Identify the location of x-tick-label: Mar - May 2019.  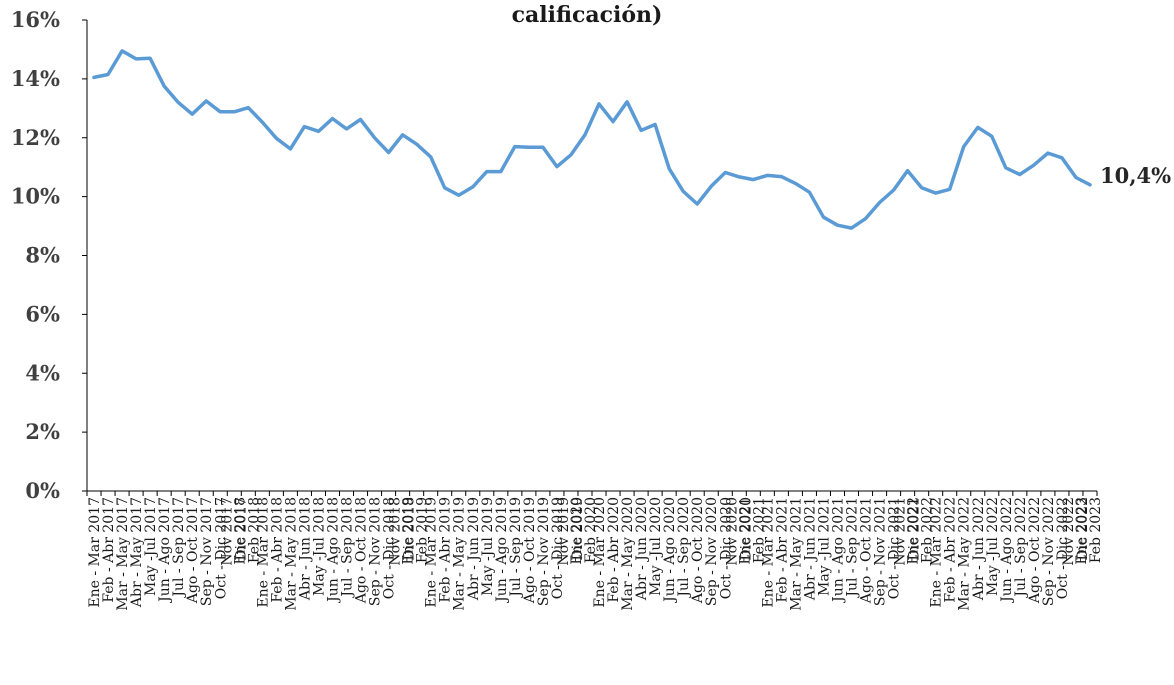
(460, 554).